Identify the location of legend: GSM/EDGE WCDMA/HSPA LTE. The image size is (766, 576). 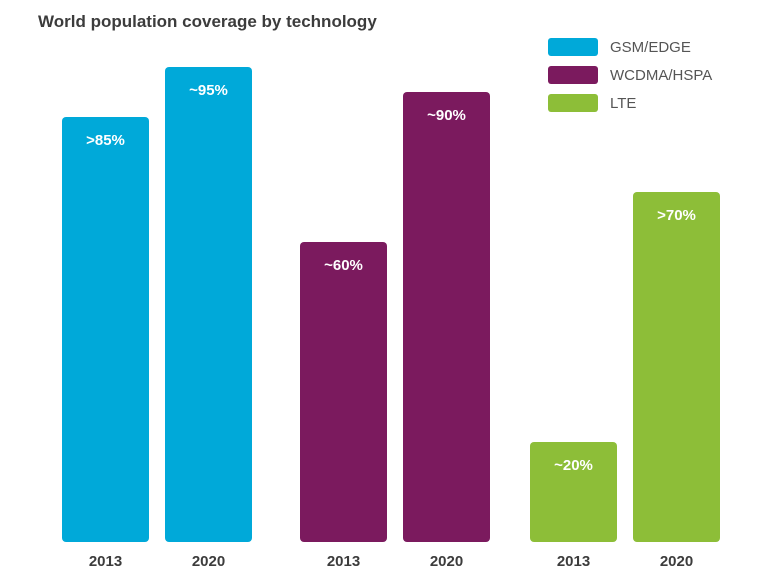
(630, 75).